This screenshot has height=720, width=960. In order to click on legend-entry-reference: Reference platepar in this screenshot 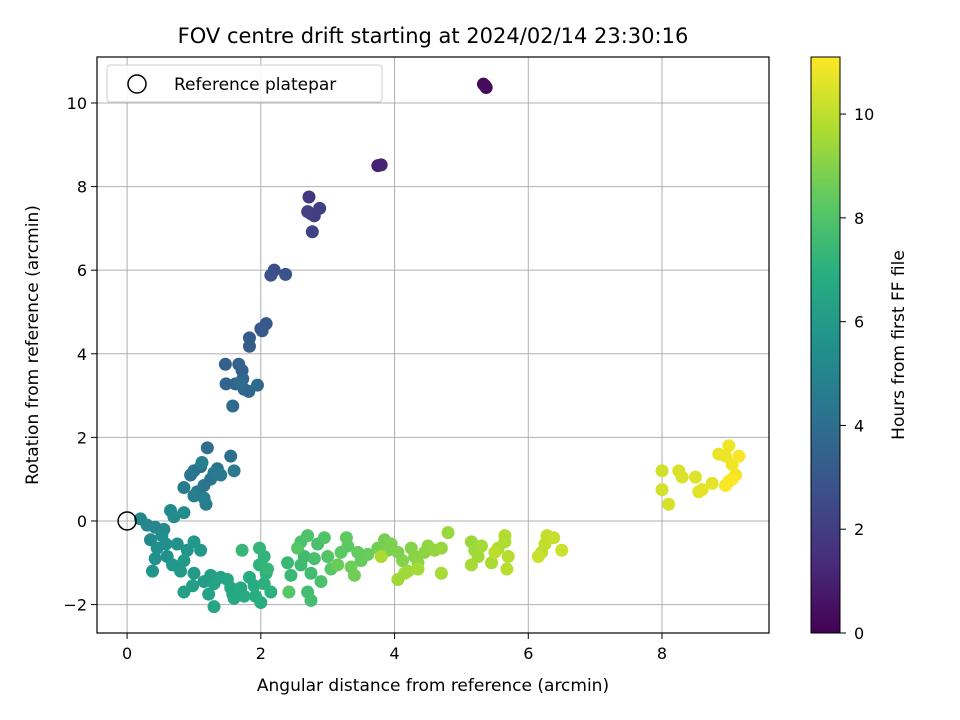, I will do `click(255, 85)`.